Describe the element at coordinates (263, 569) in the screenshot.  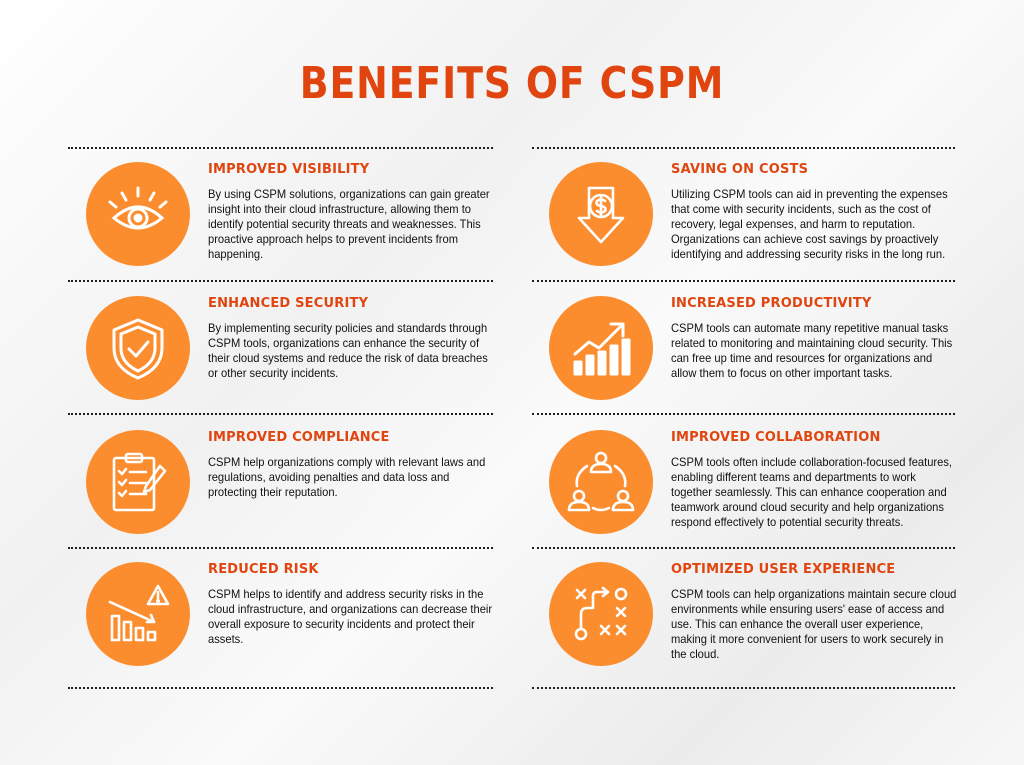
I see `benefit-heading: REDUCED RISK` at that location.